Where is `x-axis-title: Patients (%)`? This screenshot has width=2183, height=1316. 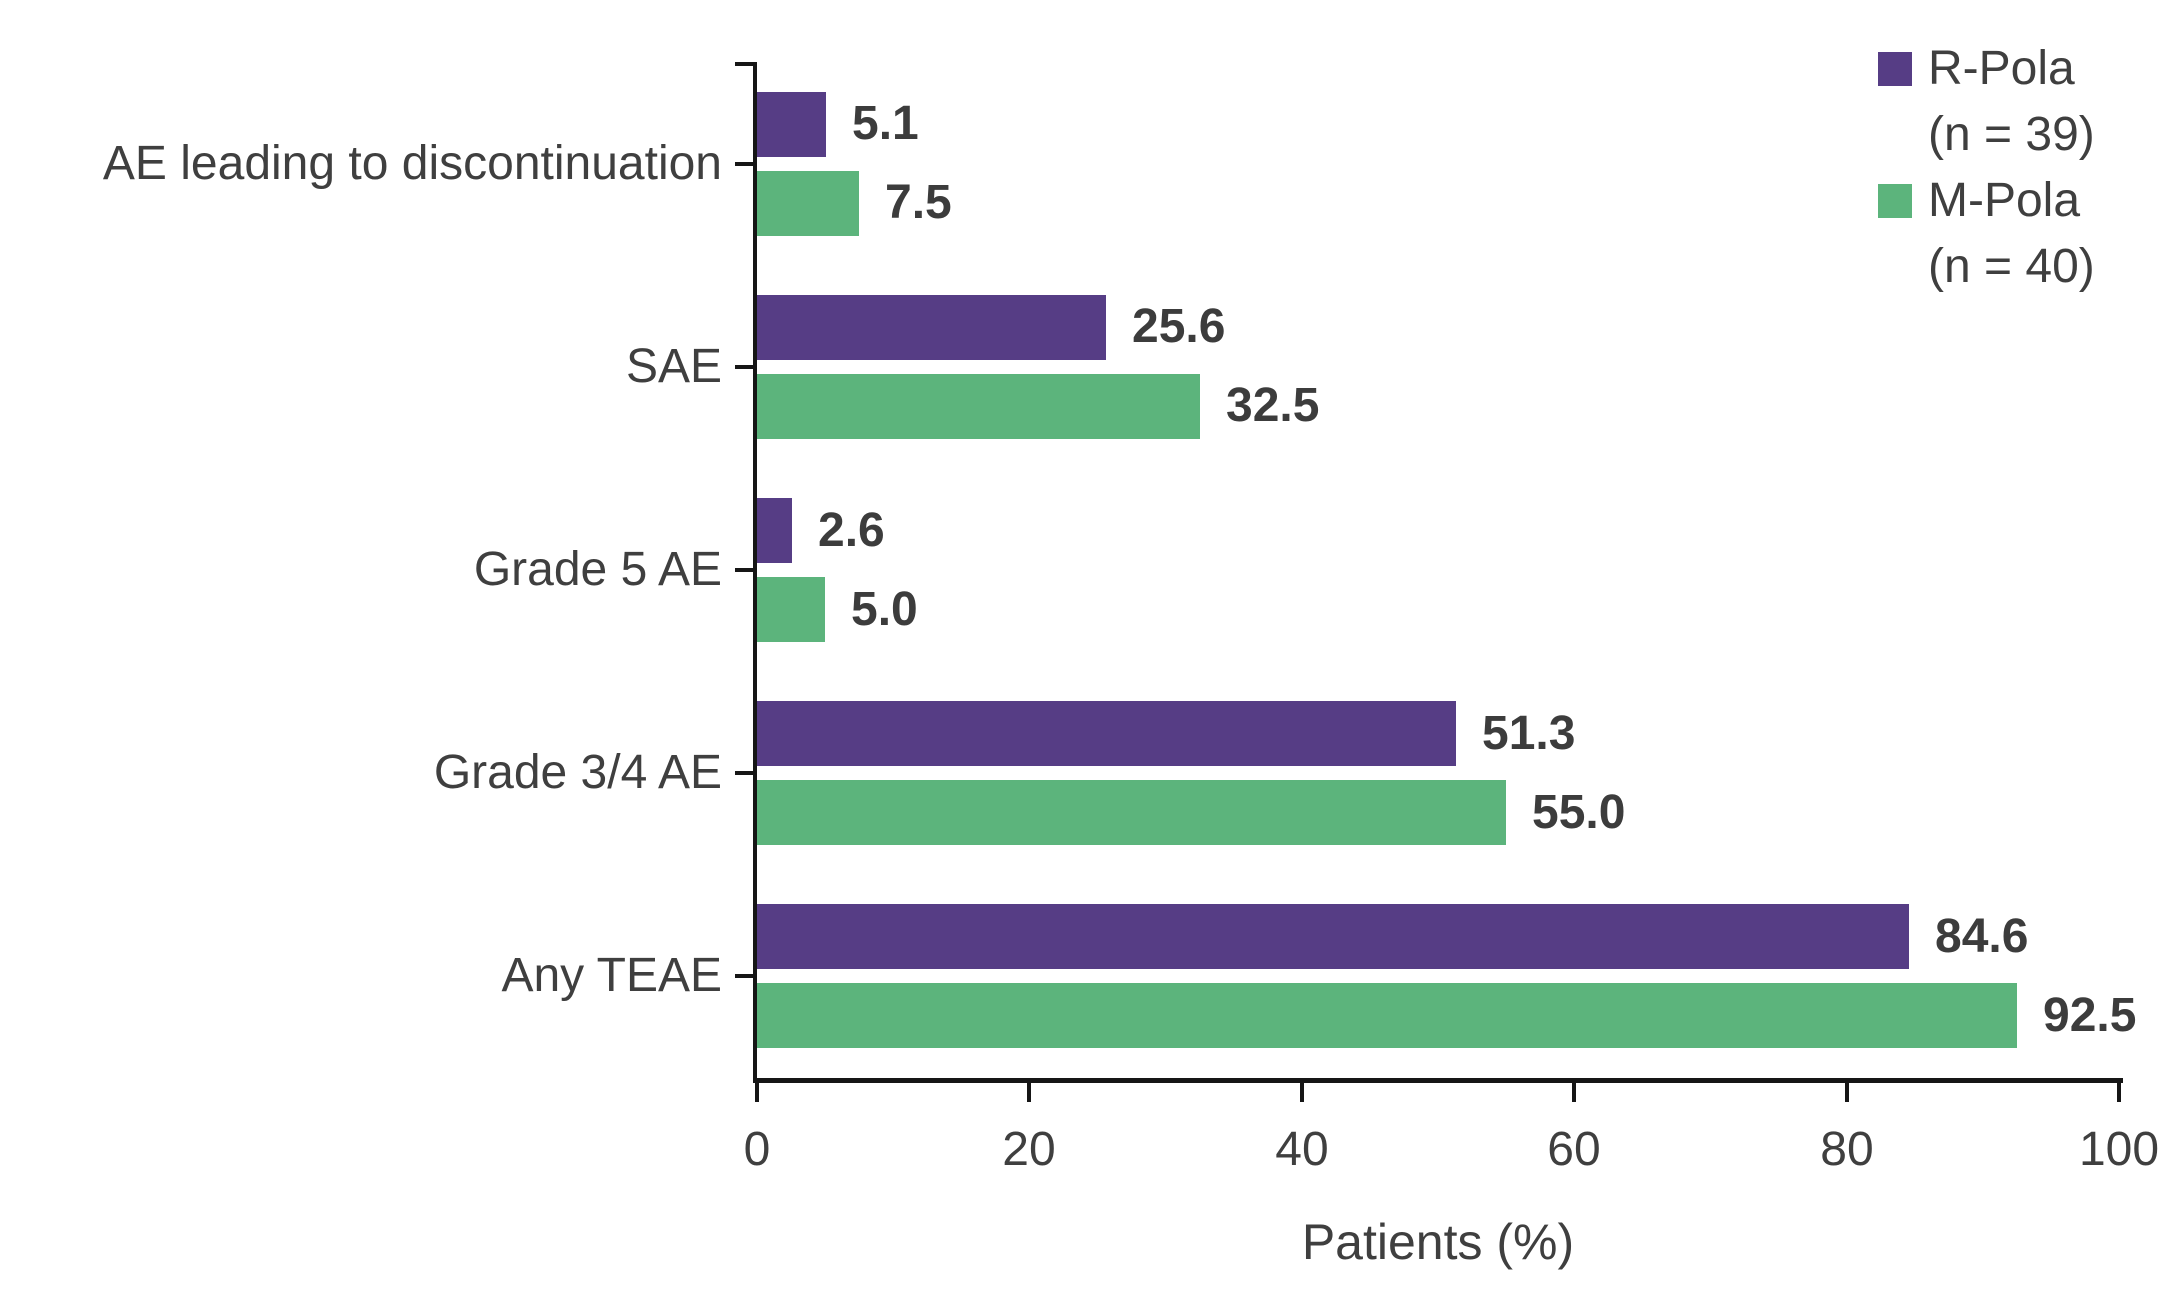
x-axis-title: Patients (%) is located at coordinates (1438, 1242).